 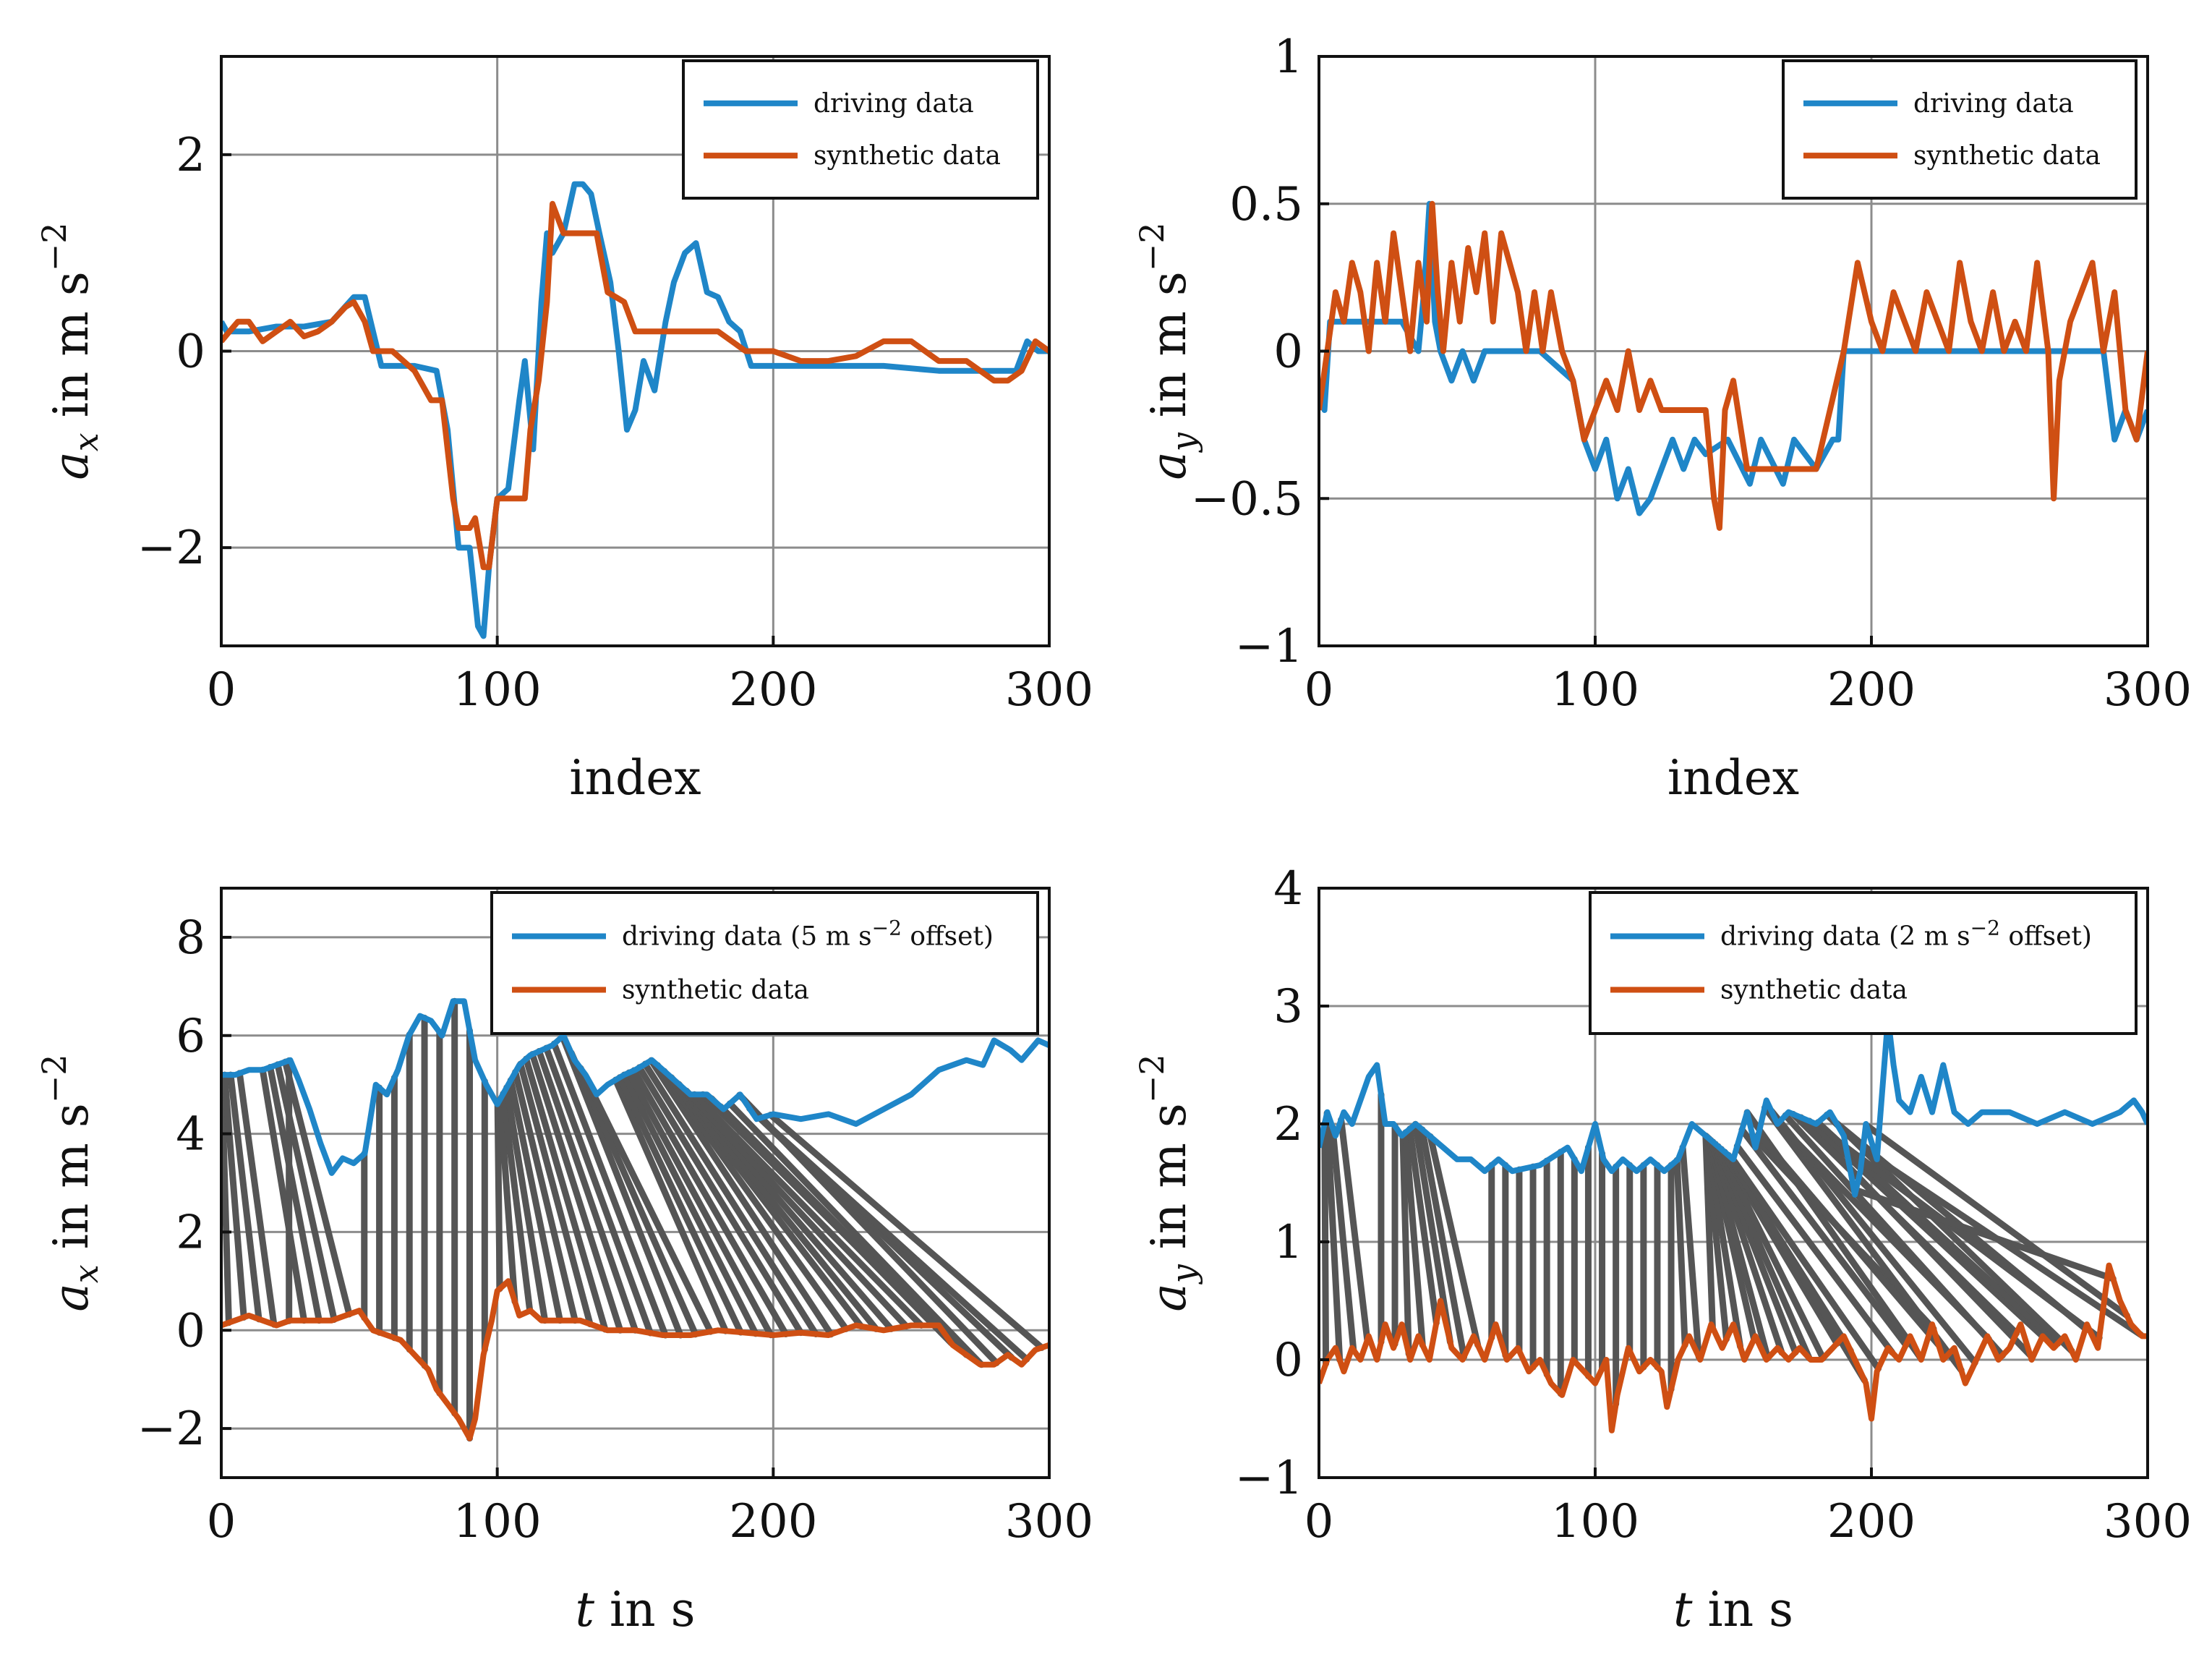 I want to click on y-tick-label: 3, so click(x=1288, y=1007).